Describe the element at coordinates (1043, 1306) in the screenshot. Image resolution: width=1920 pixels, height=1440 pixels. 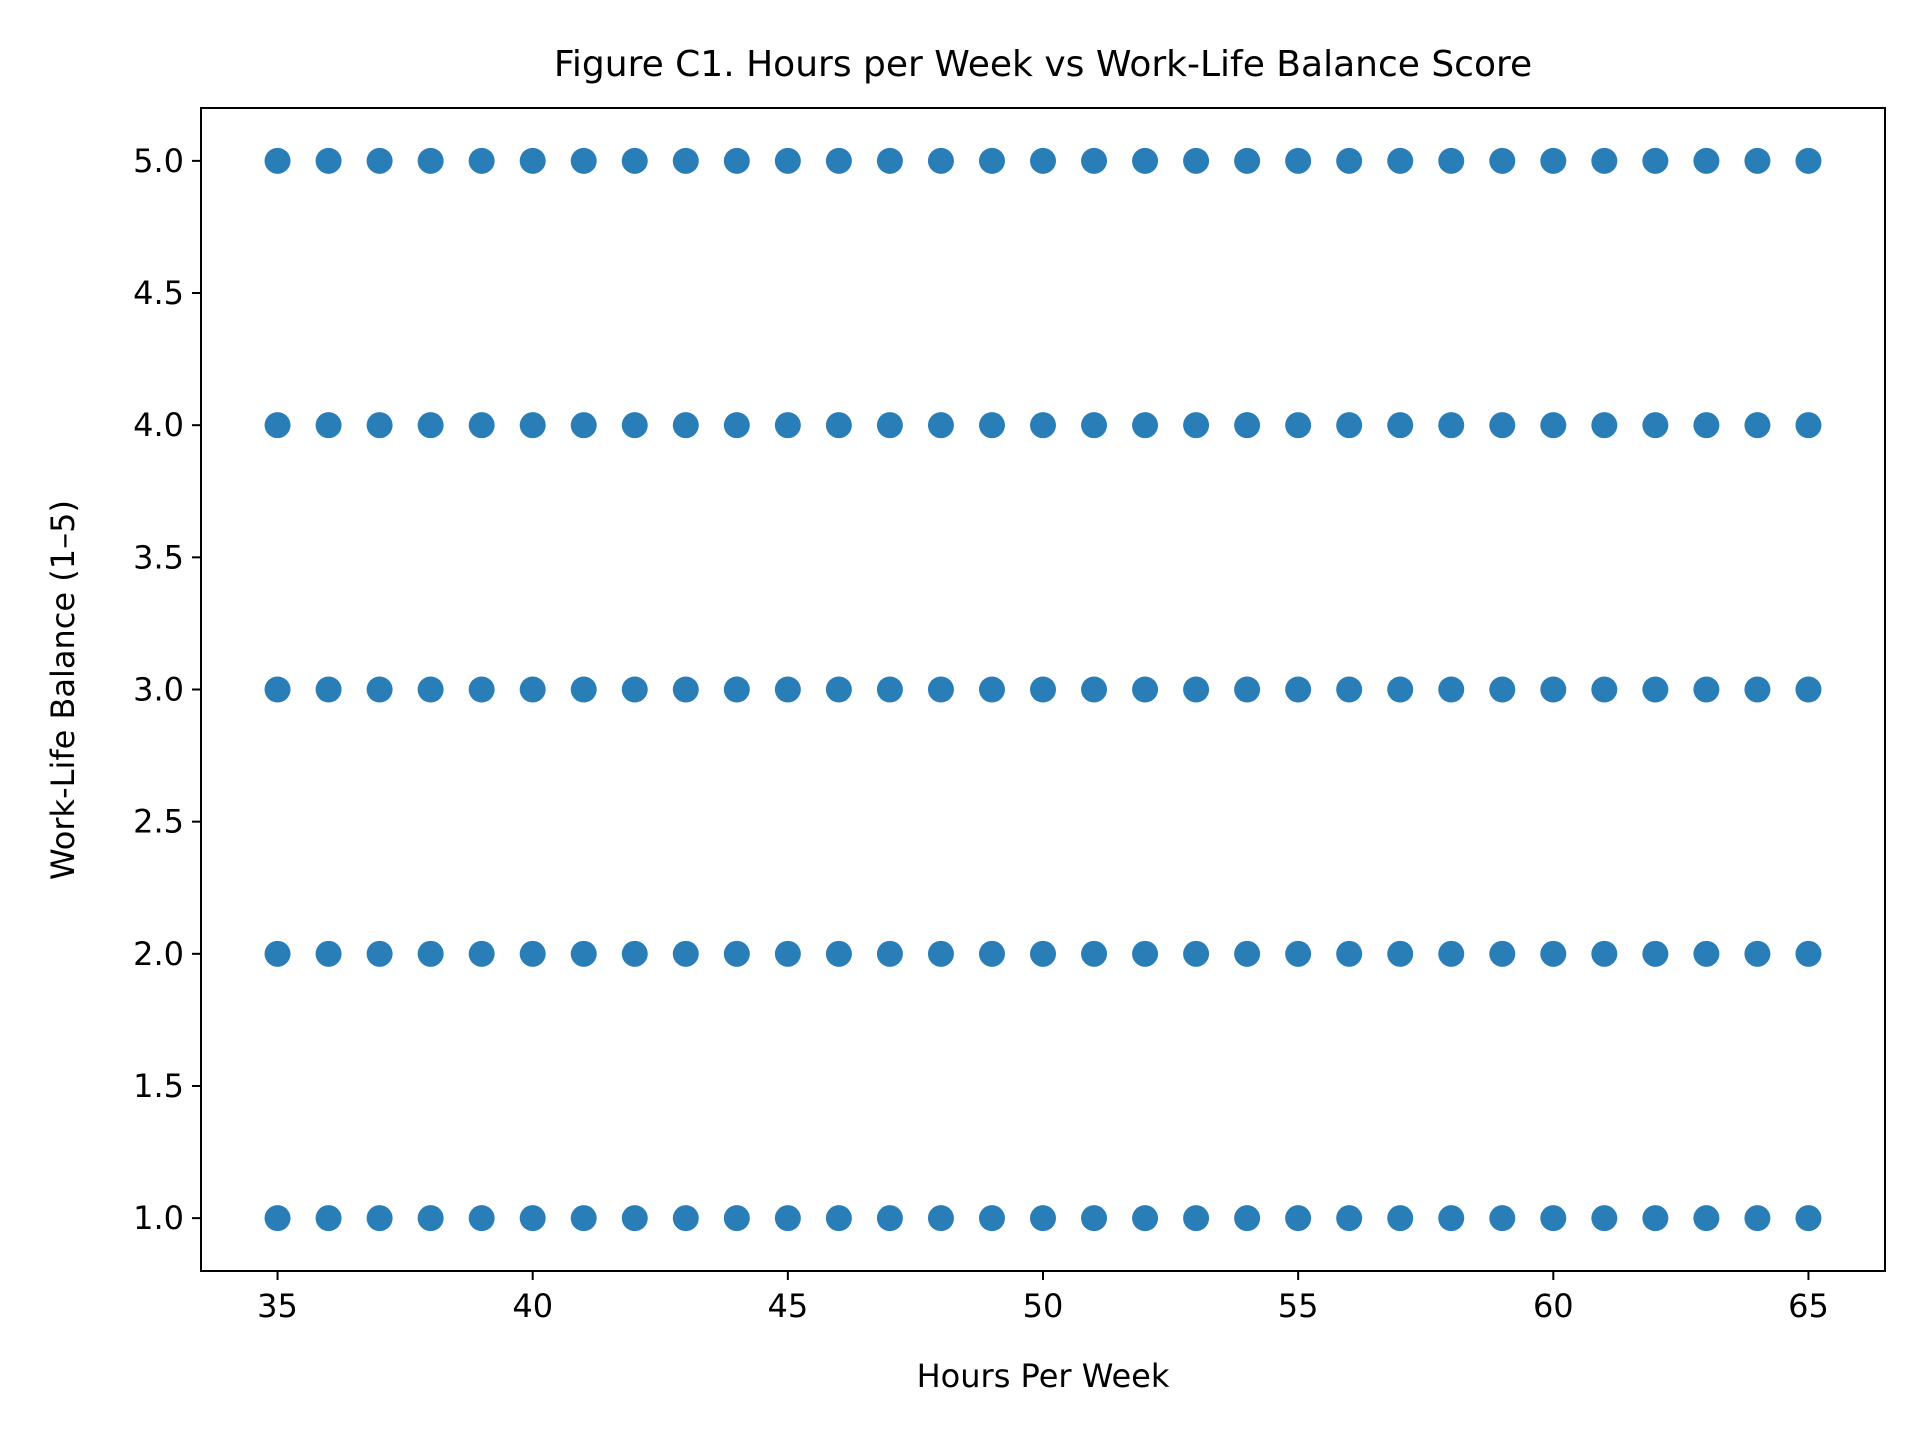
I see `x-tick-label: 50` at that location.